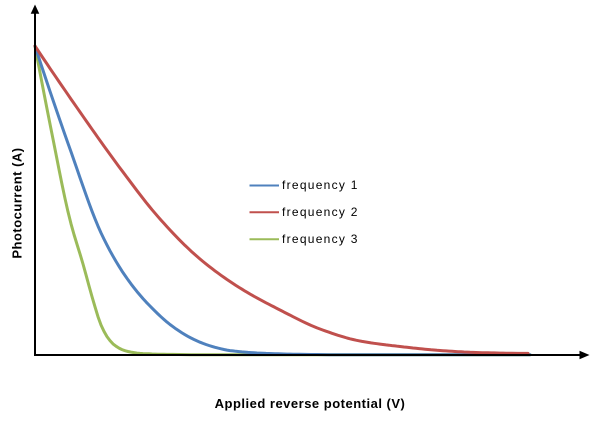 Image resolution: width=616 pixels, height=441 pixels. What do you see at coordinates (320, 239) in the screenshot?
I see `svg-text: frequency 3` at bounding box center [320, 239].